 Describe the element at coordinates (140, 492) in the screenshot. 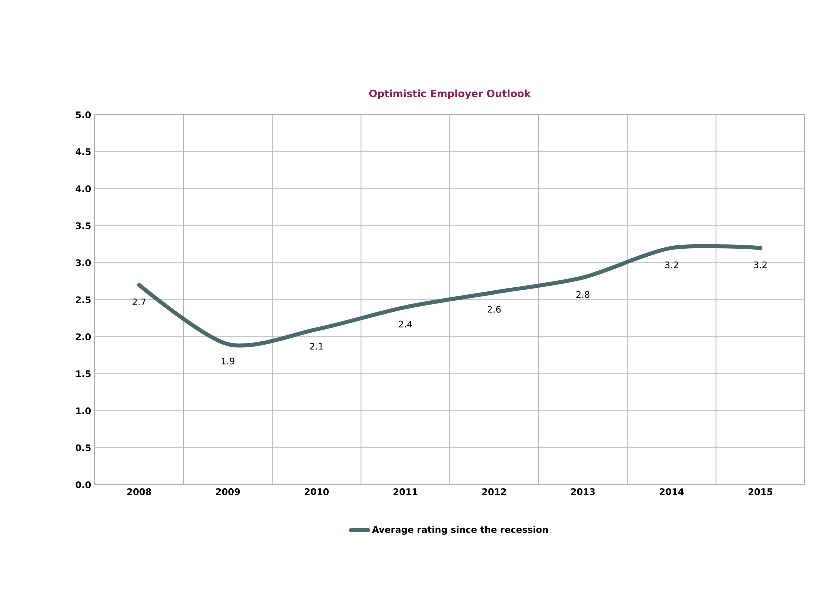

I see `x-tick-label: 2008` at that location.